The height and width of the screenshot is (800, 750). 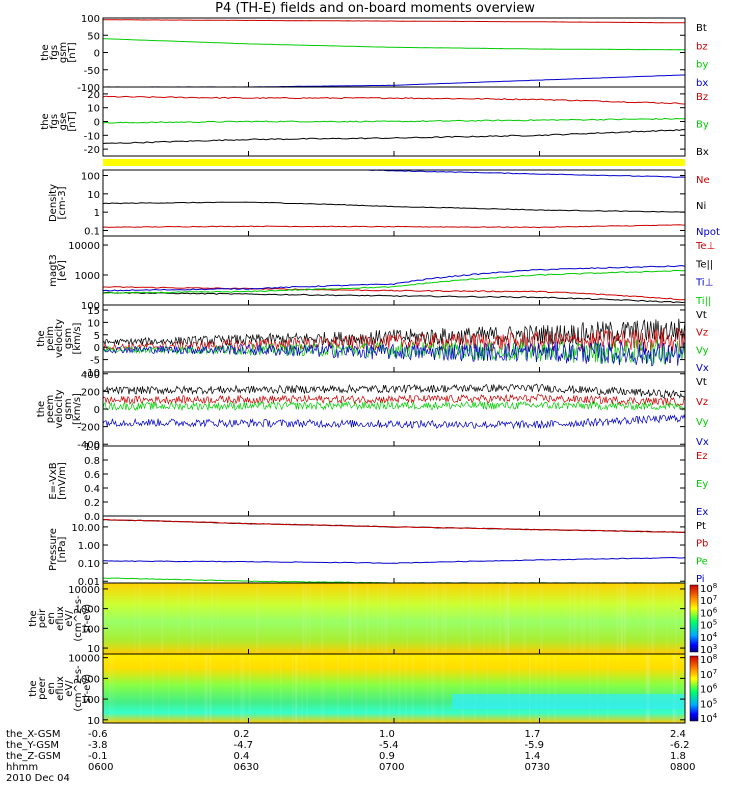 I want to click on y-axis-label: gsm, so click(x=63, y=52).